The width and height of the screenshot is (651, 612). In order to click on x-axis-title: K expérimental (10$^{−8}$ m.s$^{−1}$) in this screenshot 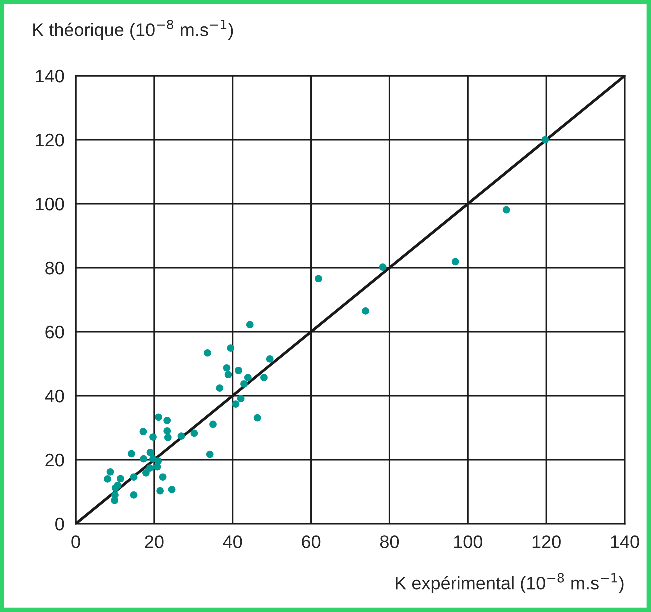, I will do `click(510, 583)`.